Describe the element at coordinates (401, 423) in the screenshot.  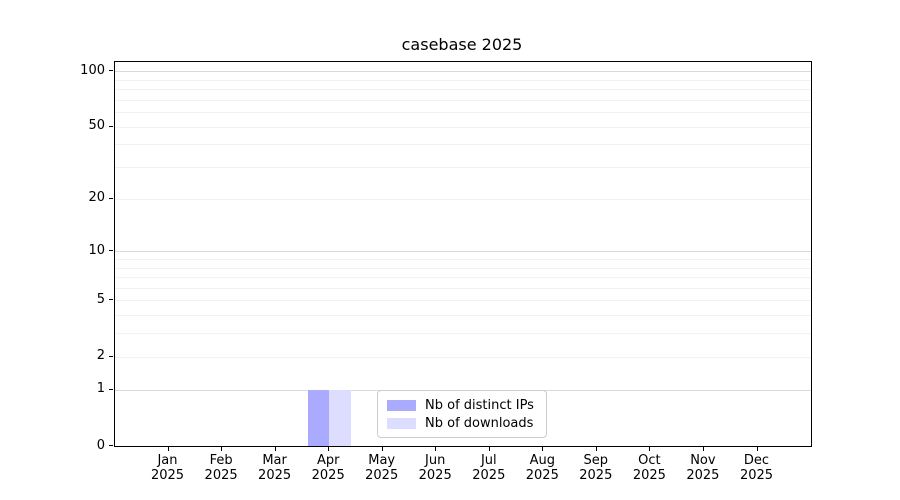
I see `legend-swatch-downloads` at that location.